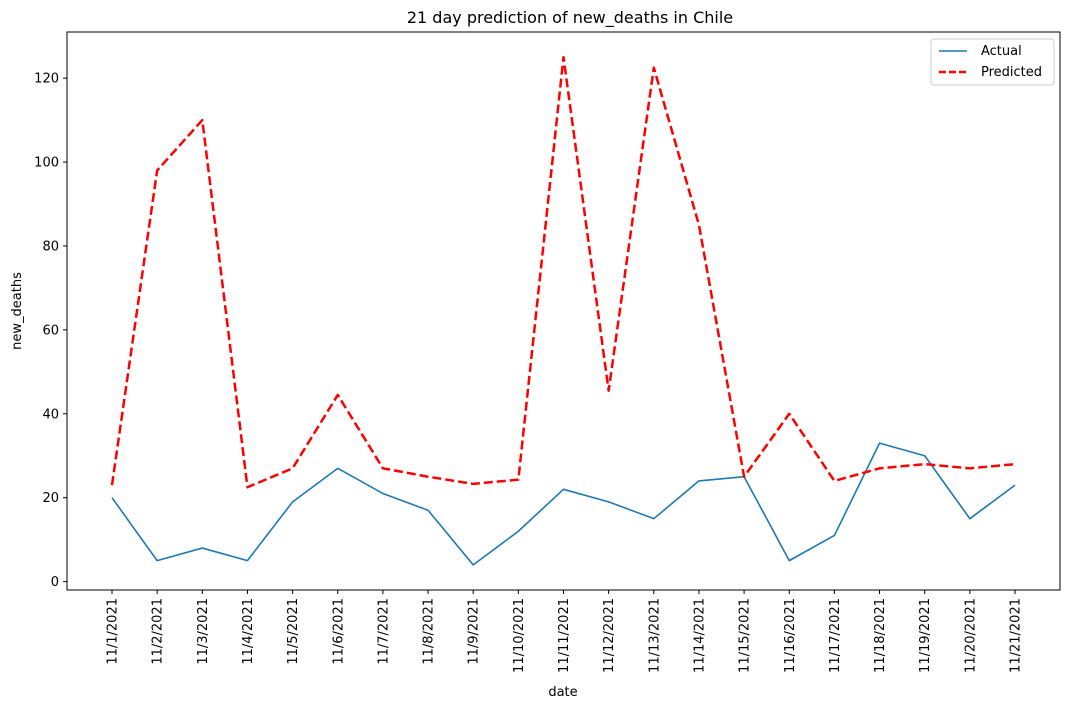 This screenshot has height=709, width=1070. I want to click on x-tick-label: 11/20/2021, so click(970, 635).